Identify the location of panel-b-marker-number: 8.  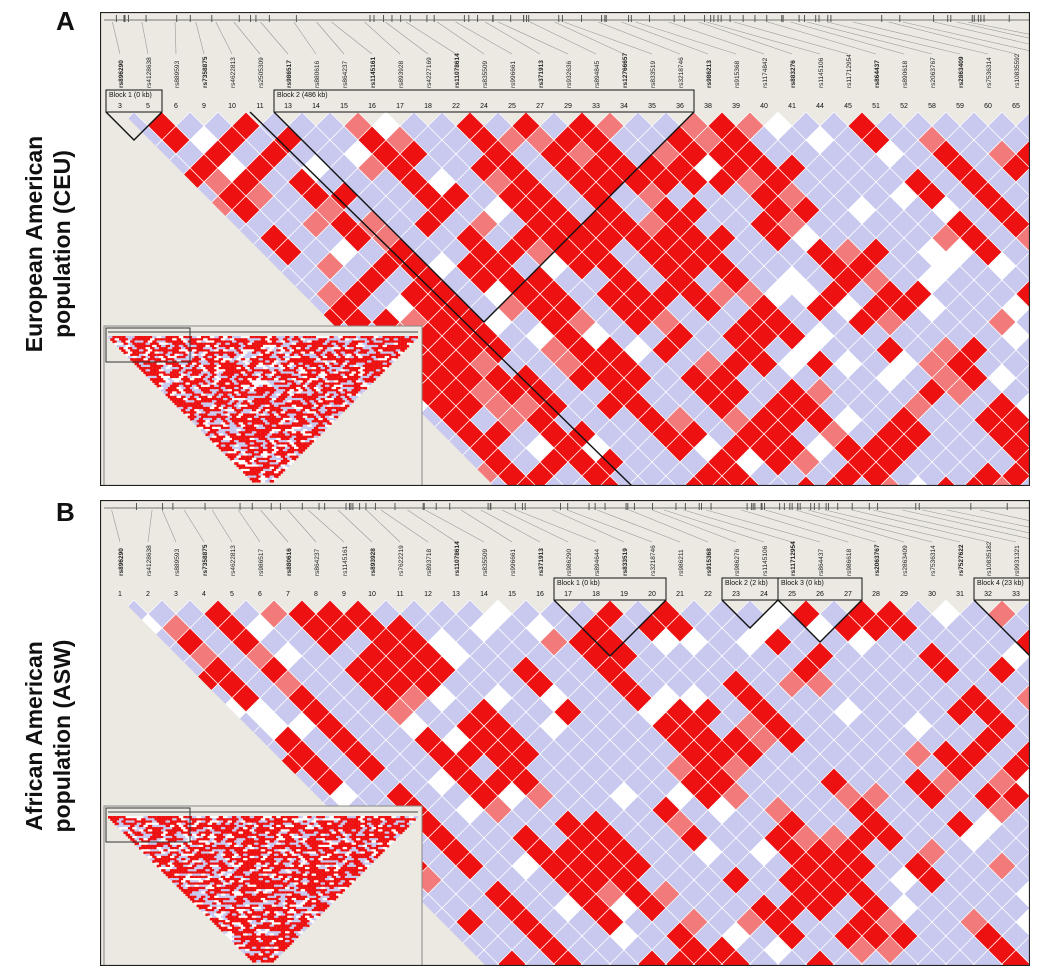
(316, 594).